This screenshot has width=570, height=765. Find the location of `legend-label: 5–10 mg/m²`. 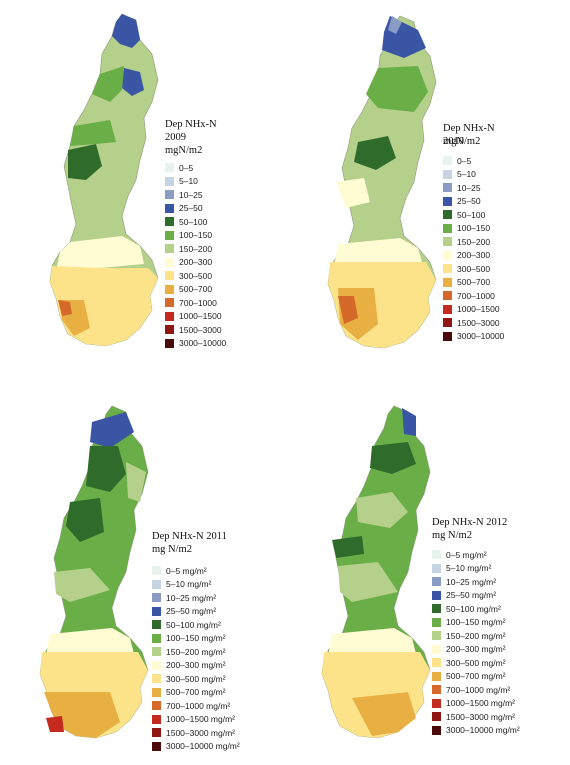

legend-label: 5–10 mg/m² is located at coordinates (189, 584).